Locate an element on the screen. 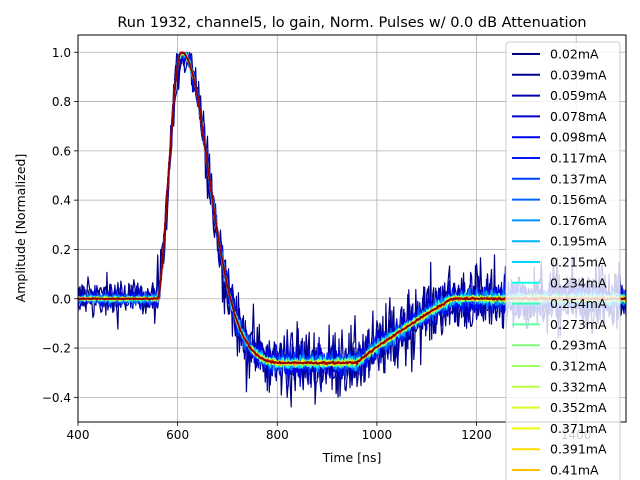 The height and width of the screenshot is (480, 640). legend-entry: 0.078mA is located at coordinates (578, 116).